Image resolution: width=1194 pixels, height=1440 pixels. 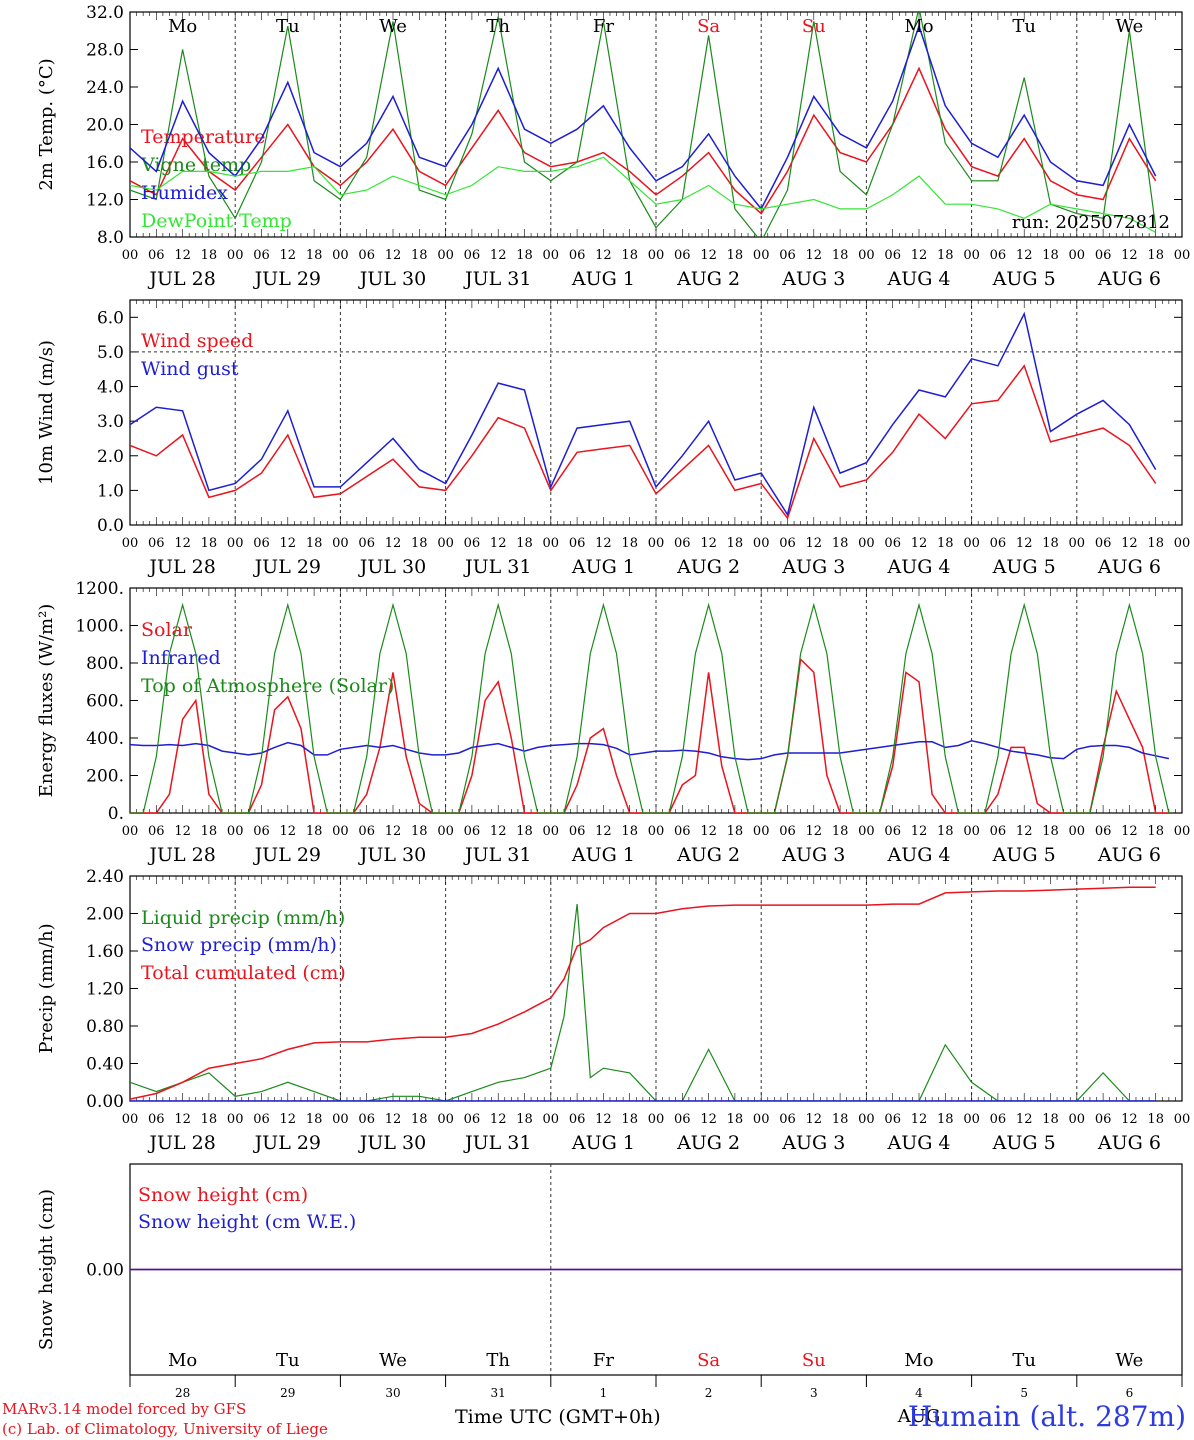 What do you see at coordinates (105, 952) in the screenshot?
I see `y-tick-label: 1.60` at bounding box center [105, 952].